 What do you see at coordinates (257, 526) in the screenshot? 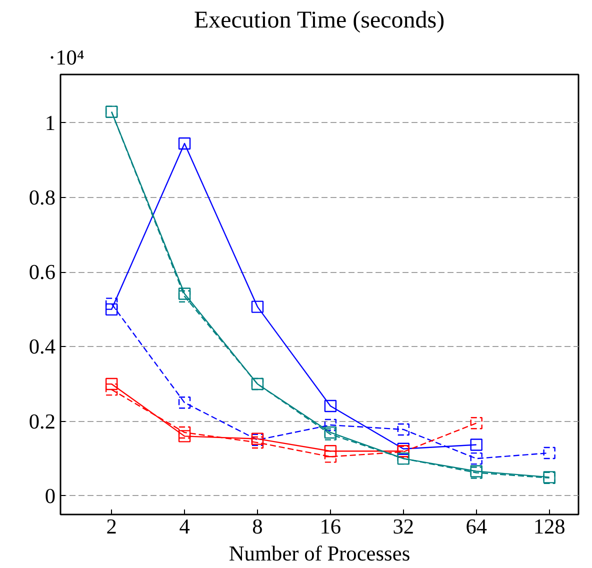
I see `x-tick-label: 8` at bounding box center [257, 526].